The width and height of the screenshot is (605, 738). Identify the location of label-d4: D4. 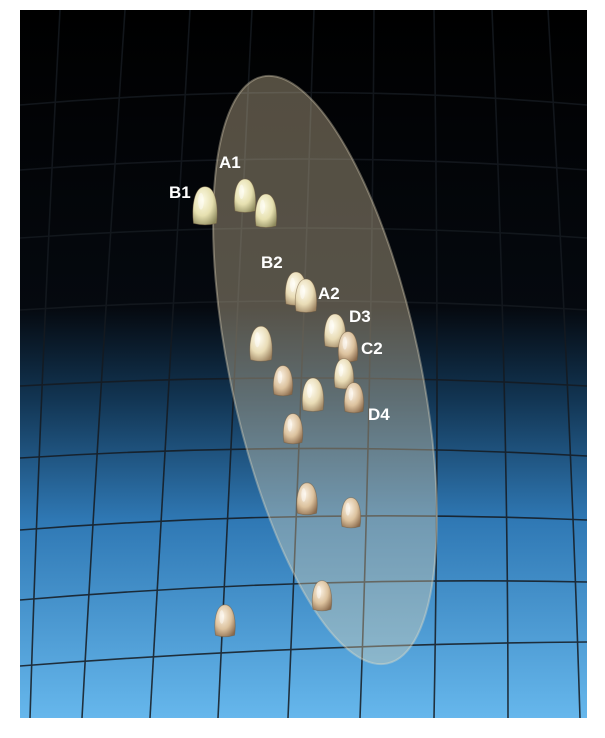
(379, 414).